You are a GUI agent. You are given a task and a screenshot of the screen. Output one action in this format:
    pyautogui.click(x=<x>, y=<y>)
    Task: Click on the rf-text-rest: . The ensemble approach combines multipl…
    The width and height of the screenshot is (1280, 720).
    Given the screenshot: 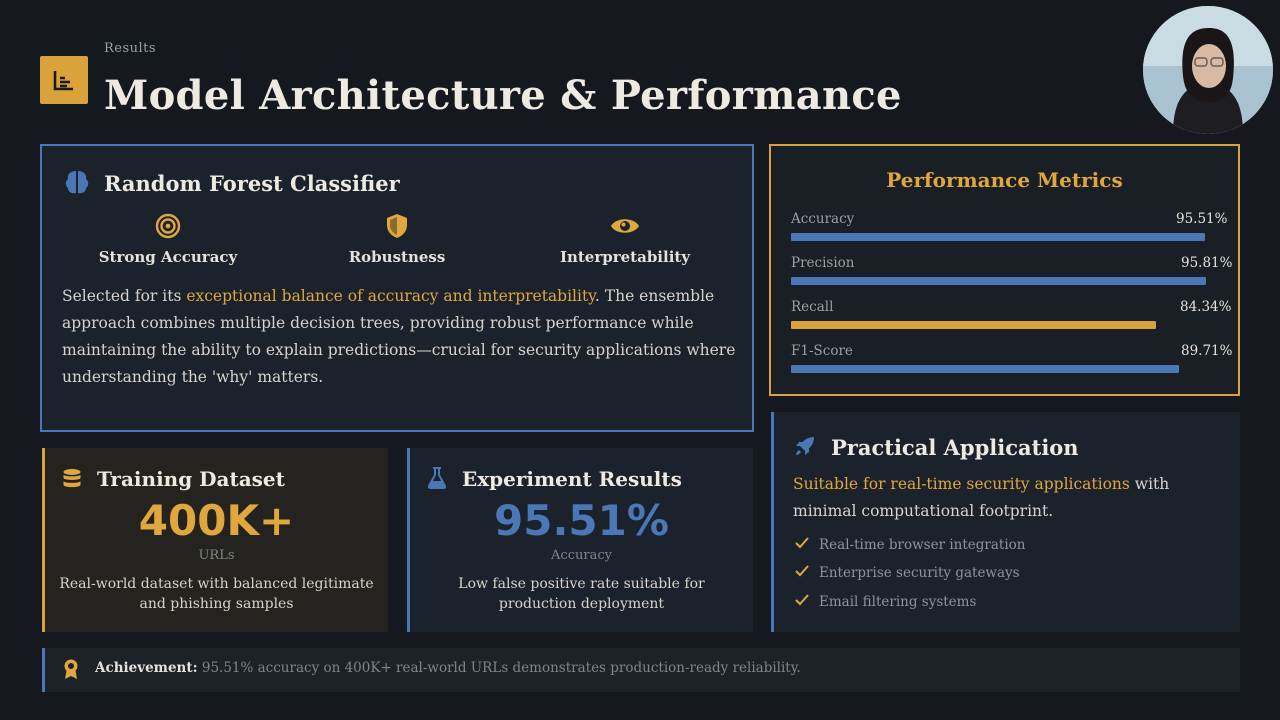 What is the action you would take?
    pyautogui.click(x=399, y=336)
    